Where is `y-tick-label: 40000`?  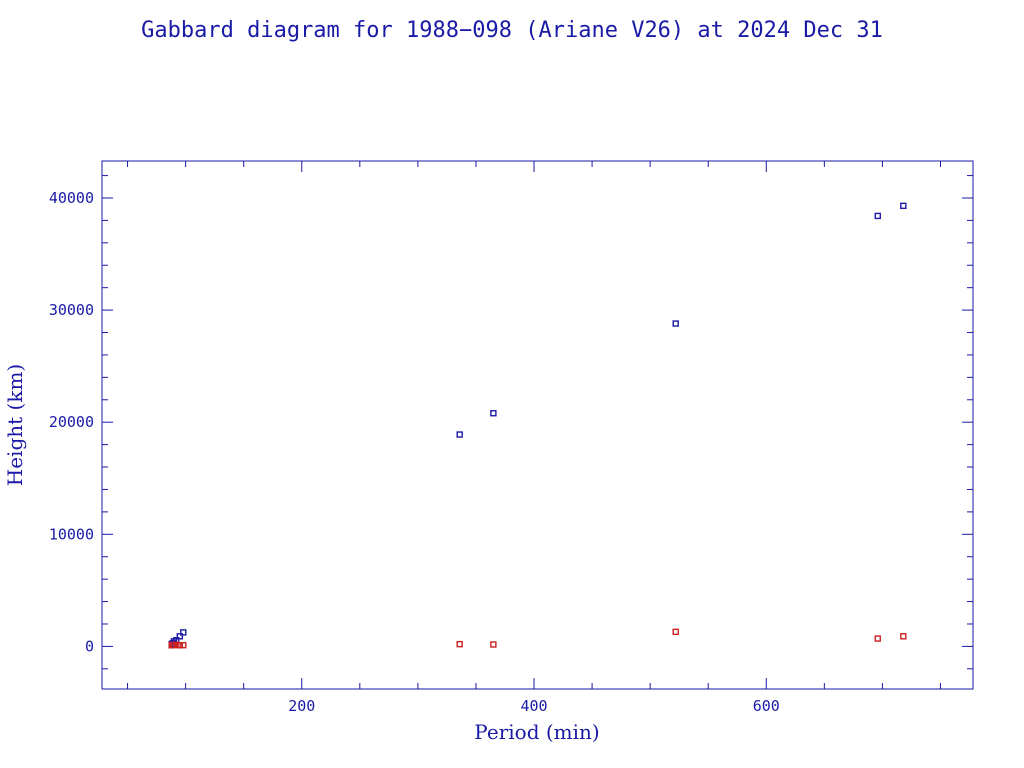
y-tick-label: 40000 is located at coordinates (71, 198).